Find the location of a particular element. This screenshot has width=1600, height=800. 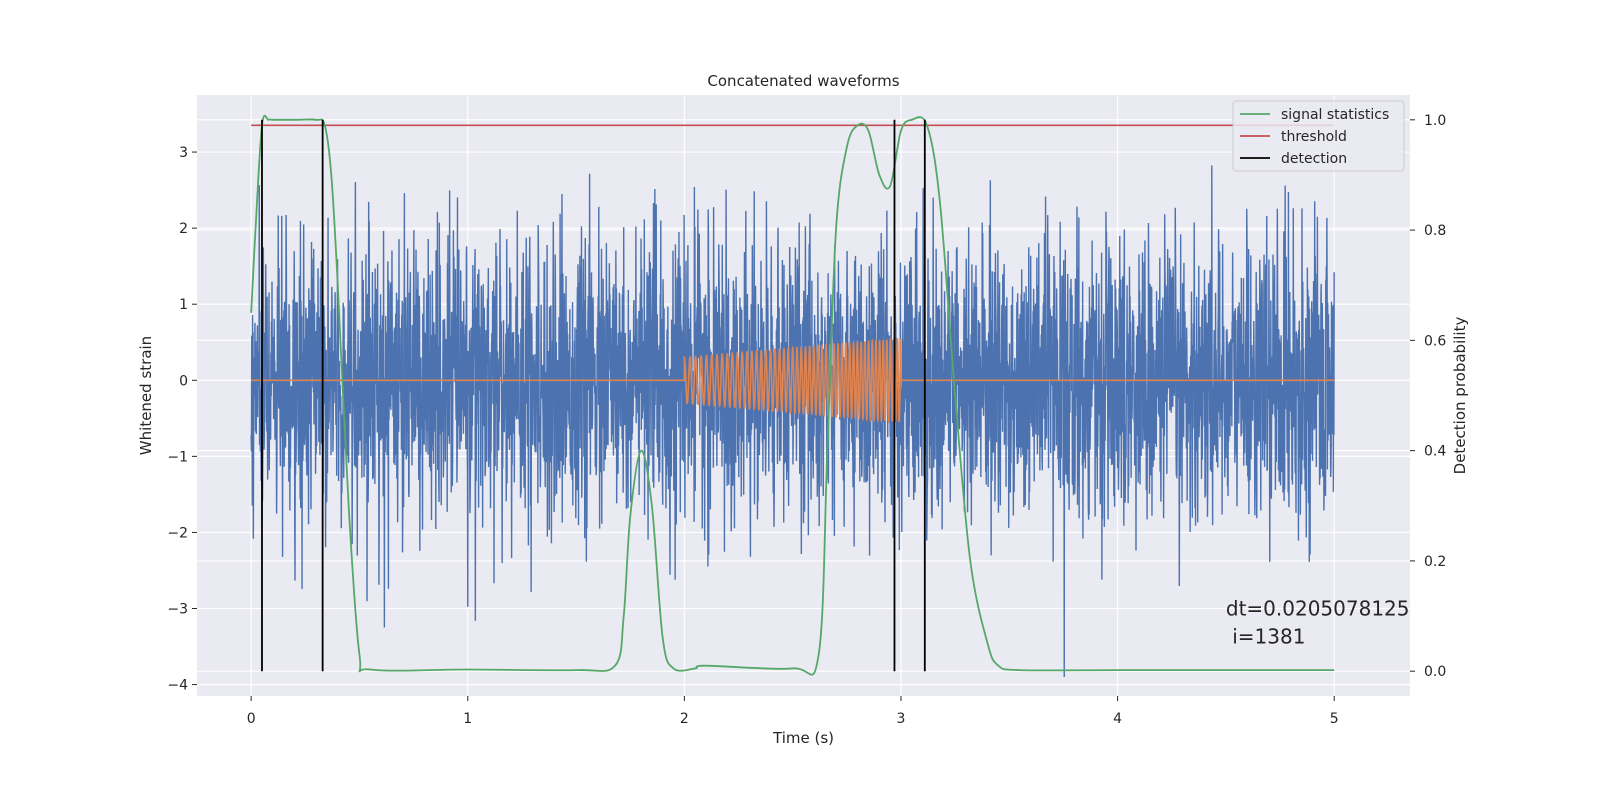

annotation-index: i=1381 is located at coordinates (1266, 637).